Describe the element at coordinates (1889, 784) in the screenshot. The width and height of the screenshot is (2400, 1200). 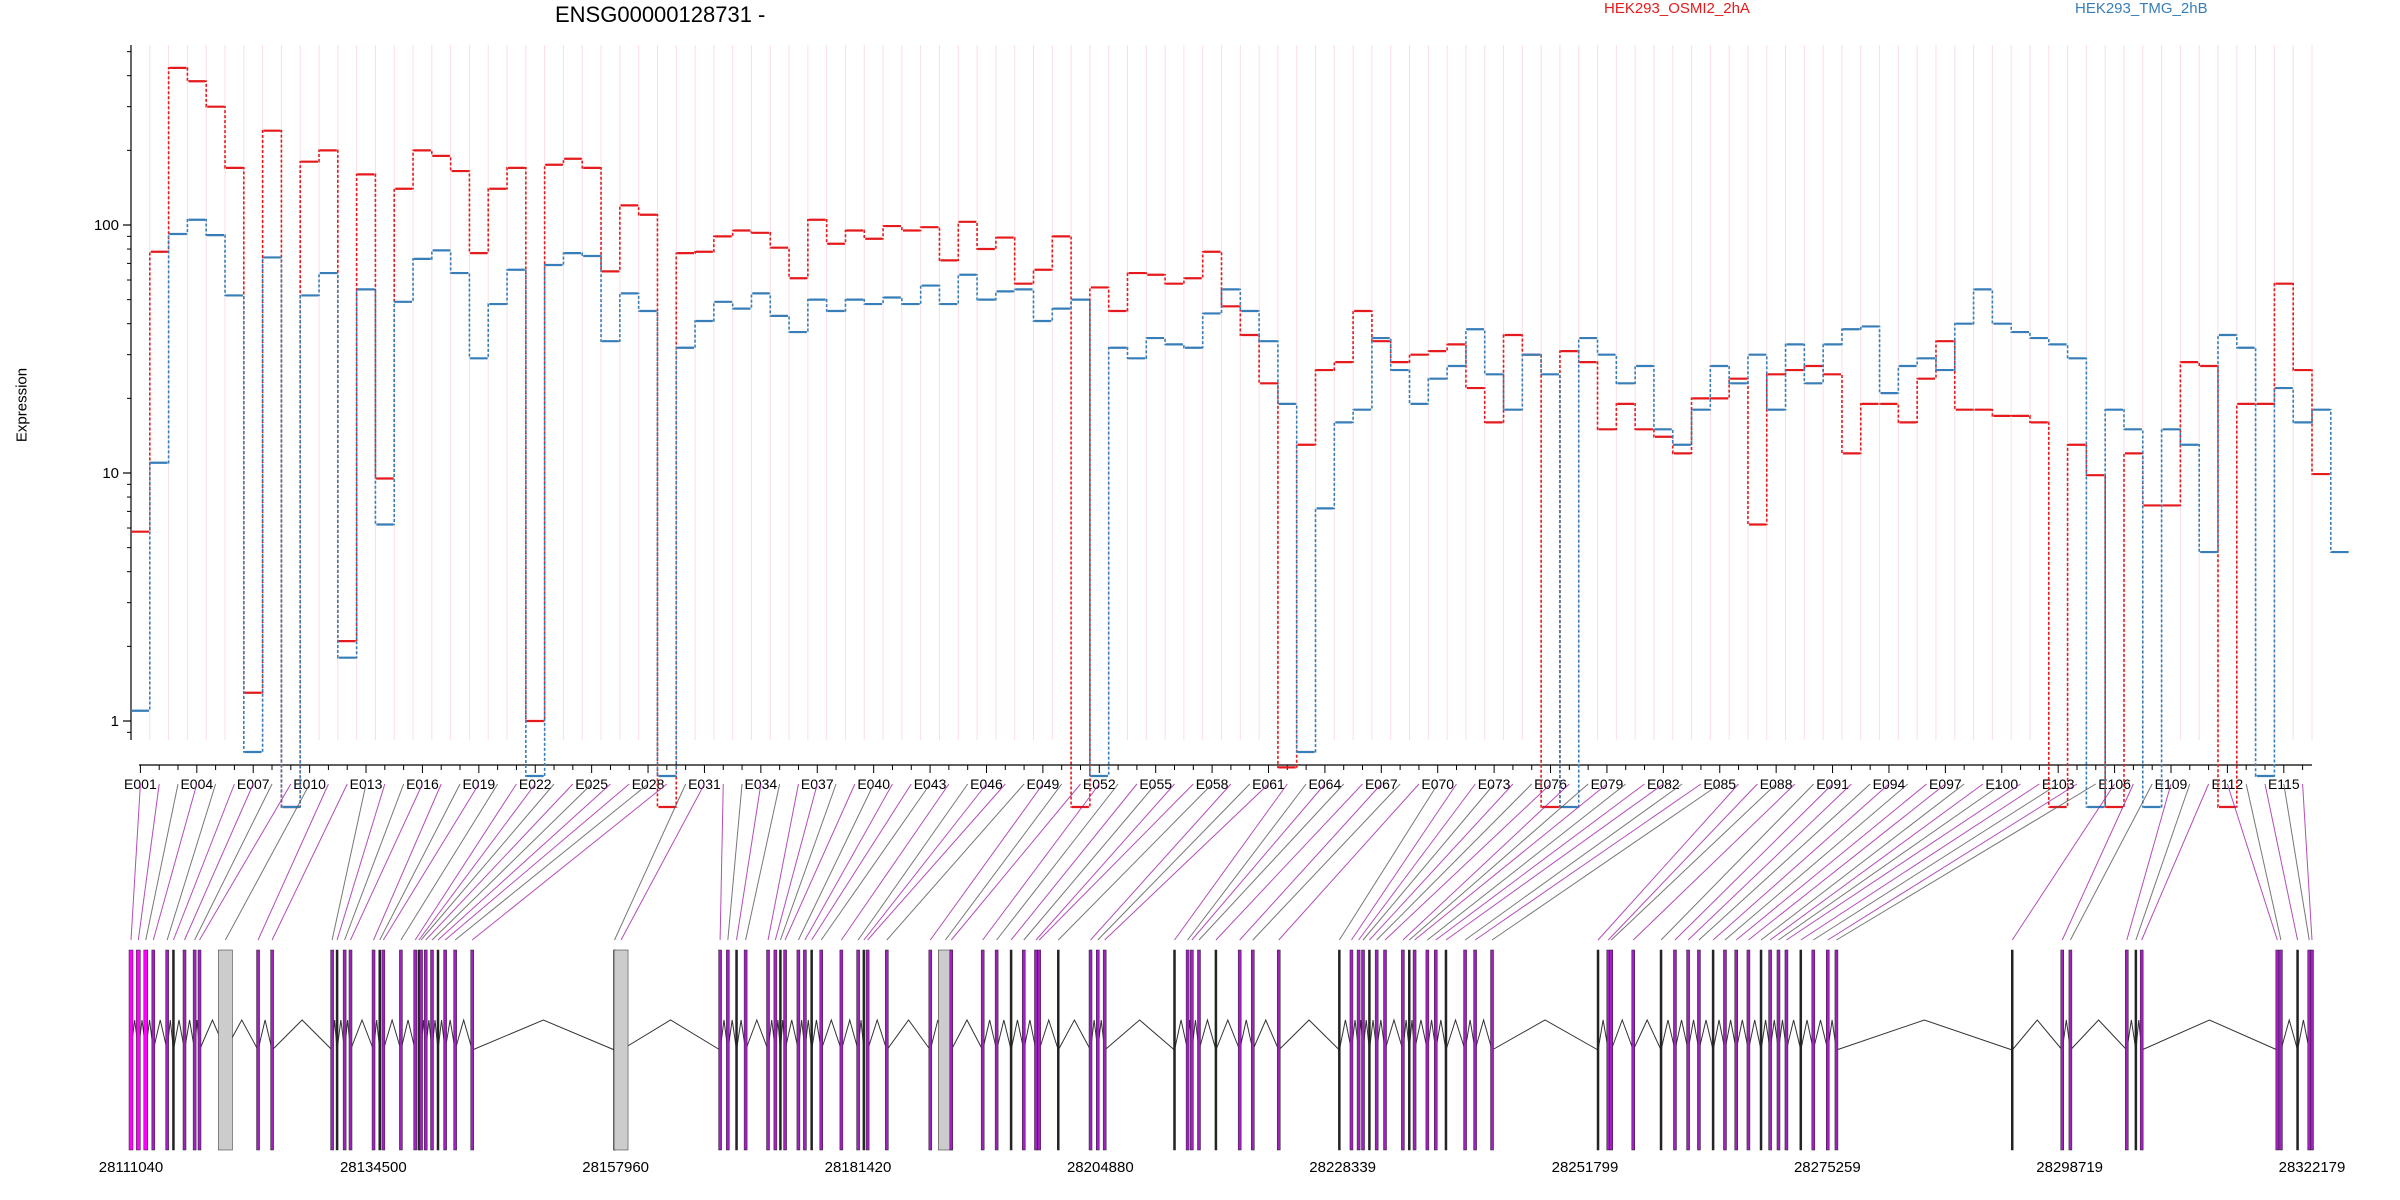
I see `x-tick-label: E094` at that location.